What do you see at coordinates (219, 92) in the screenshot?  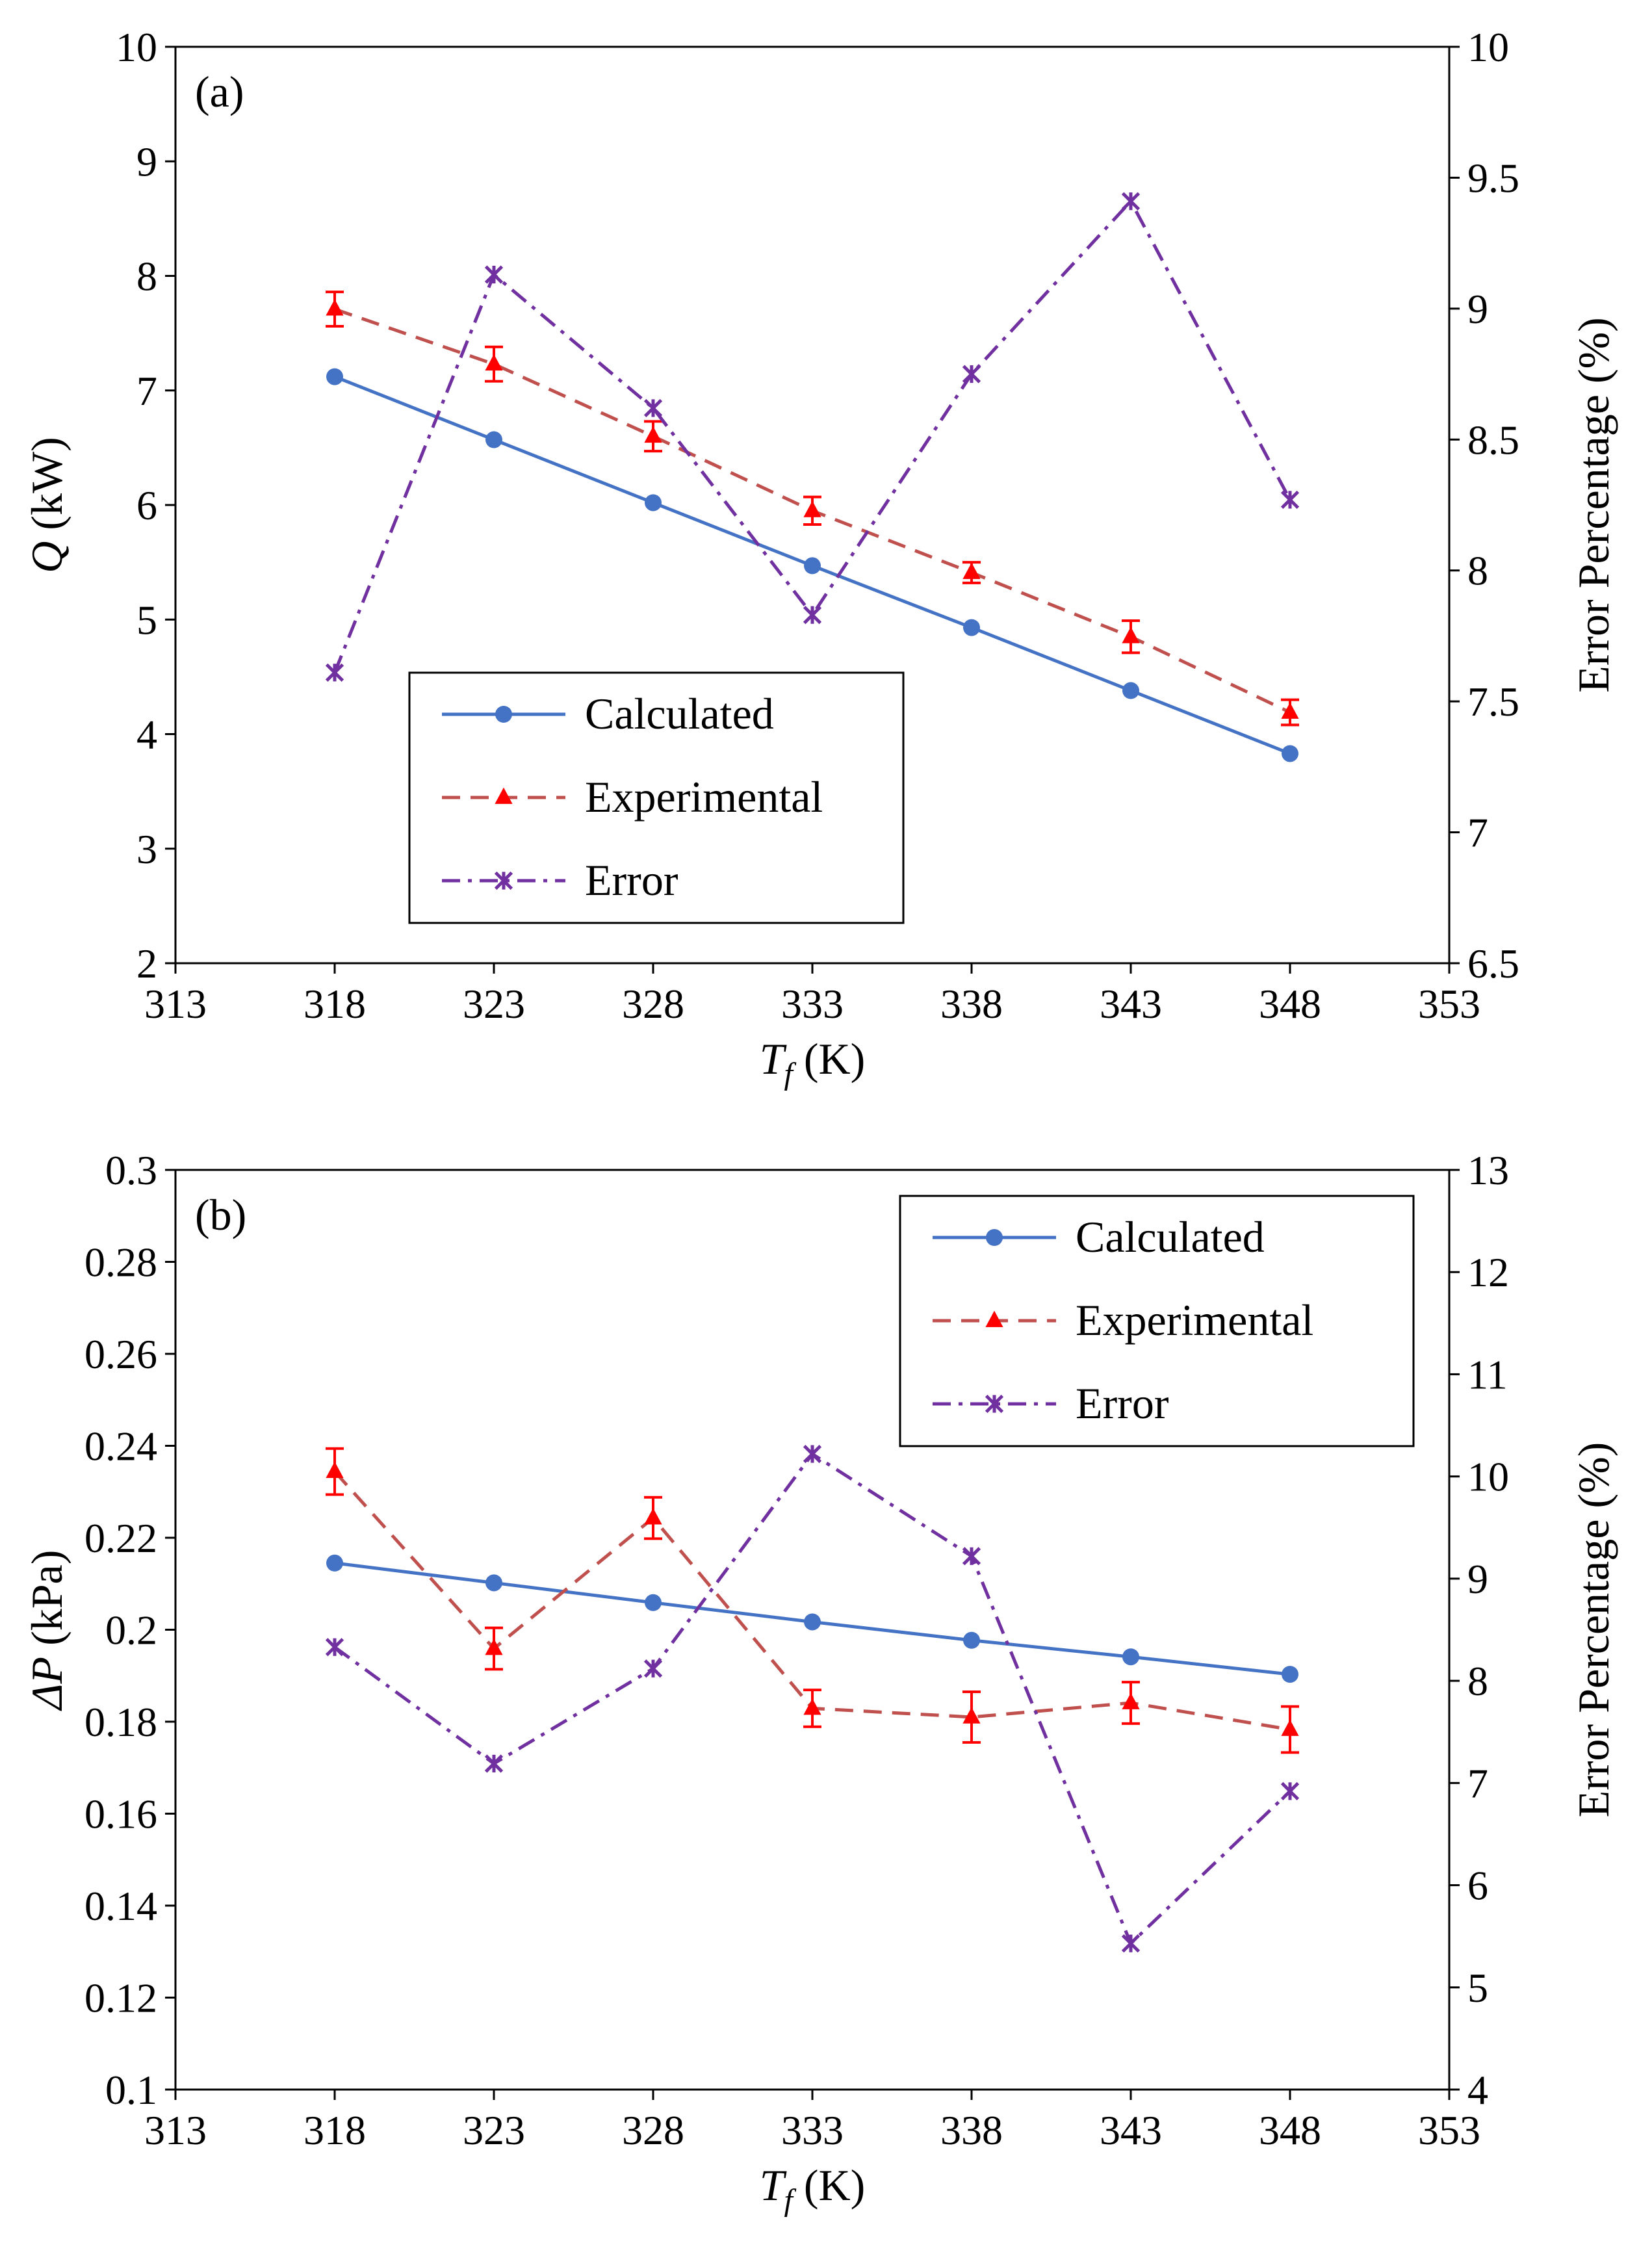 I see `panel-label: (a)` at bounding box center [219, 92].